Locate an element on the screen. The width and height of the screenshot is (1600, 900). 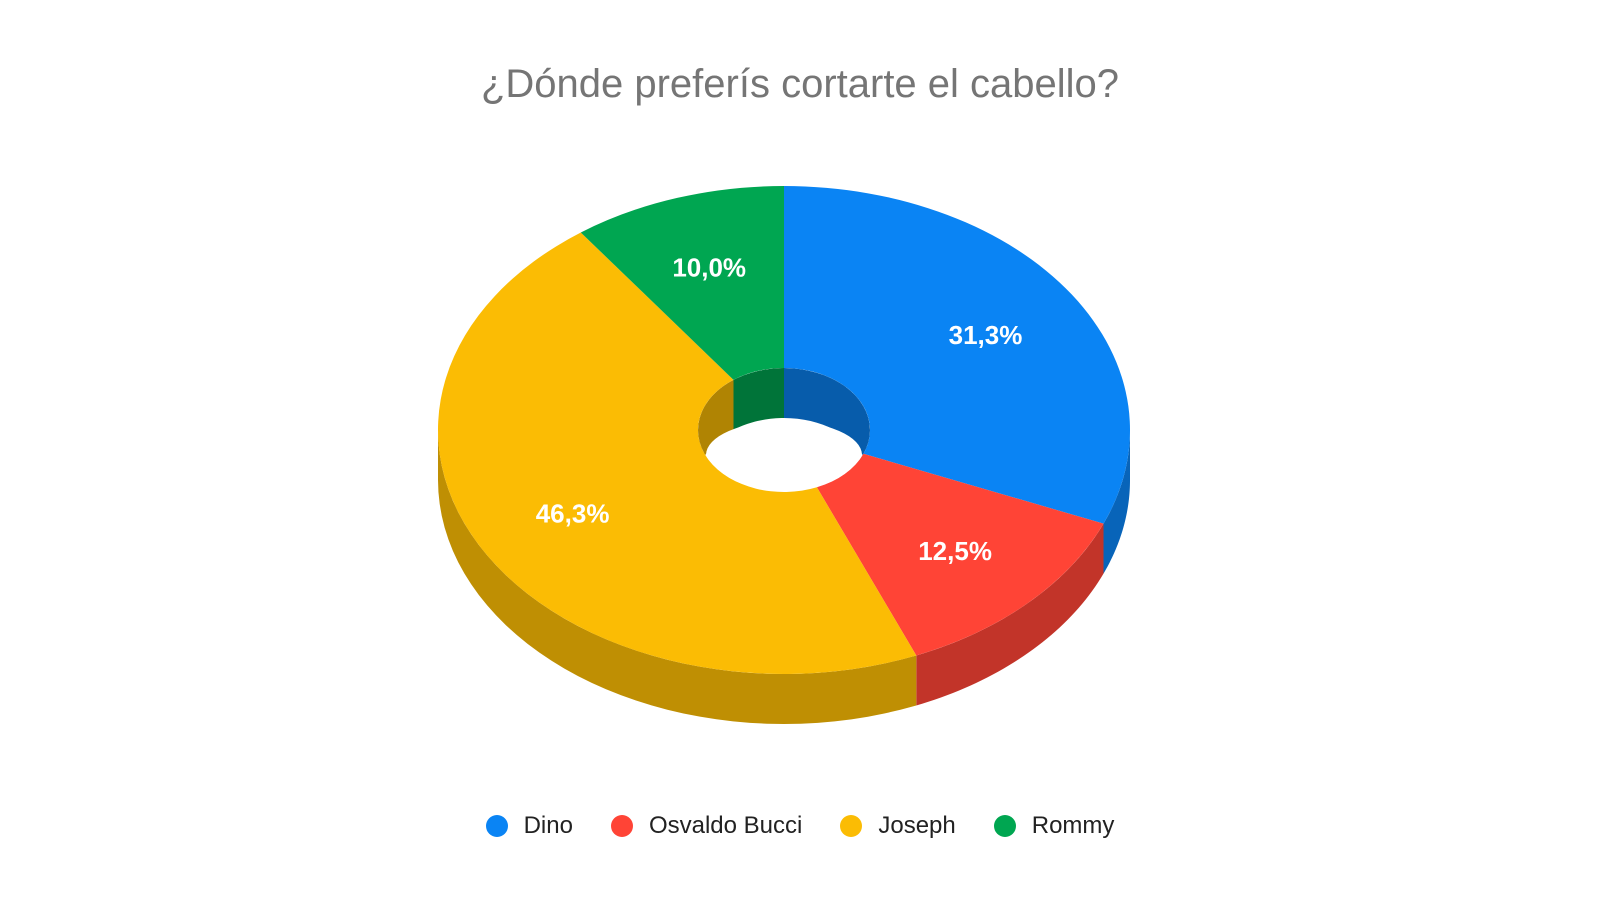
hole-opening is located at coordinates (784, 455).